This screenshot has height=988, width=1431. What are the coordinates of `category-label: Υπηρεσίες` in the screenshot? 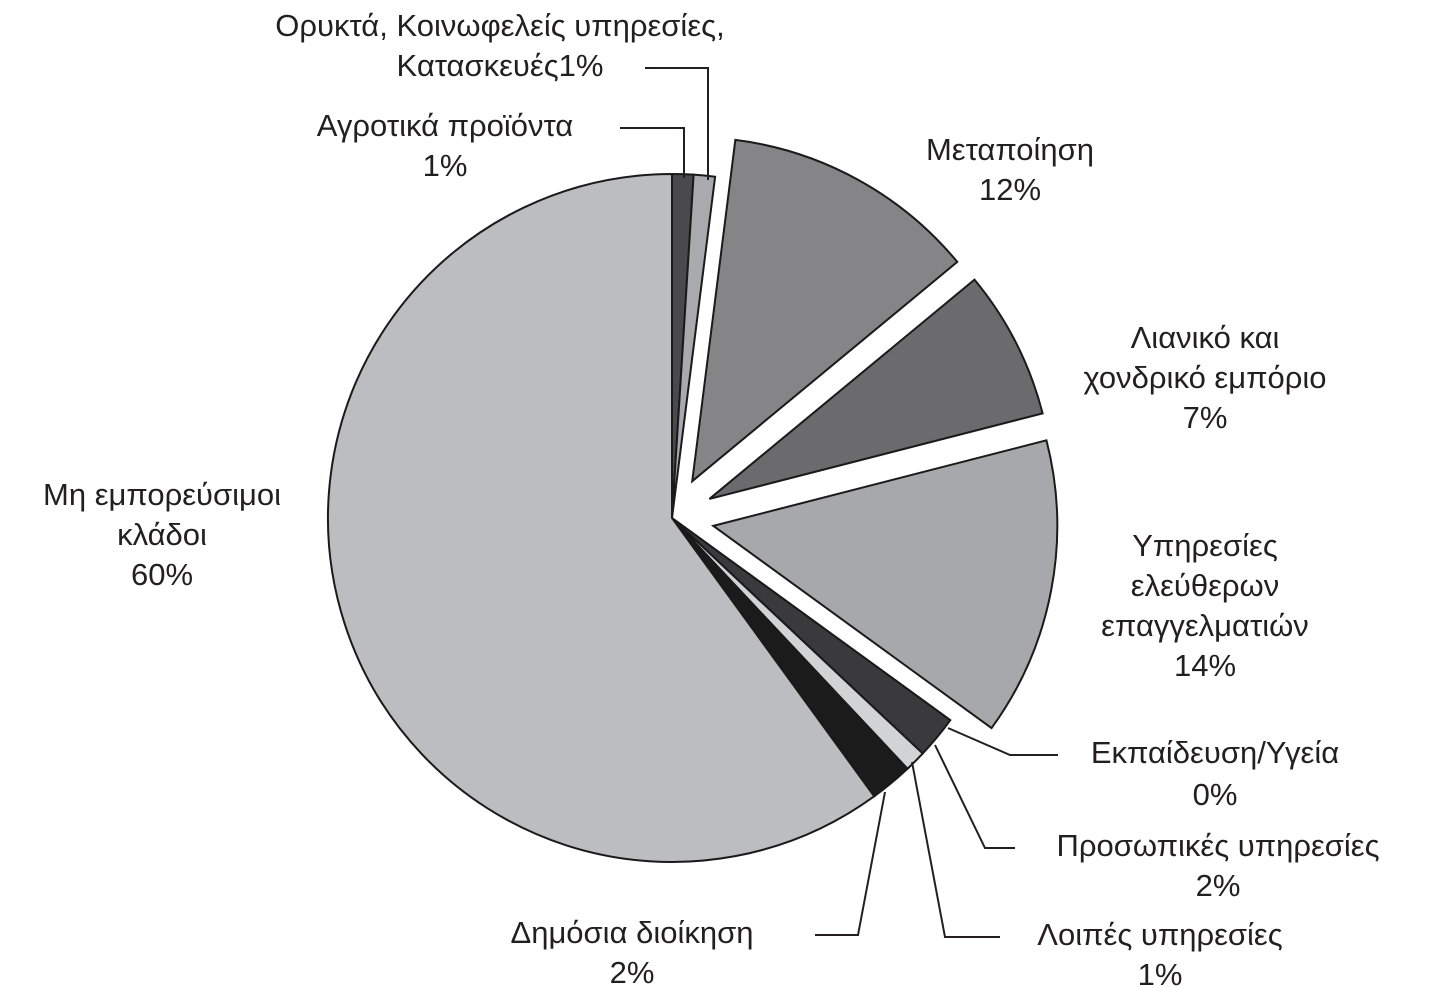 It's located at (1205, 545).